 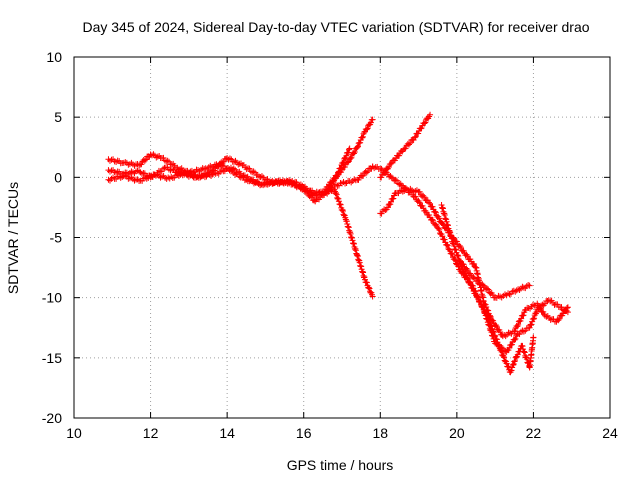 I want to click on series-trace-i, so click(x=405, y=146).